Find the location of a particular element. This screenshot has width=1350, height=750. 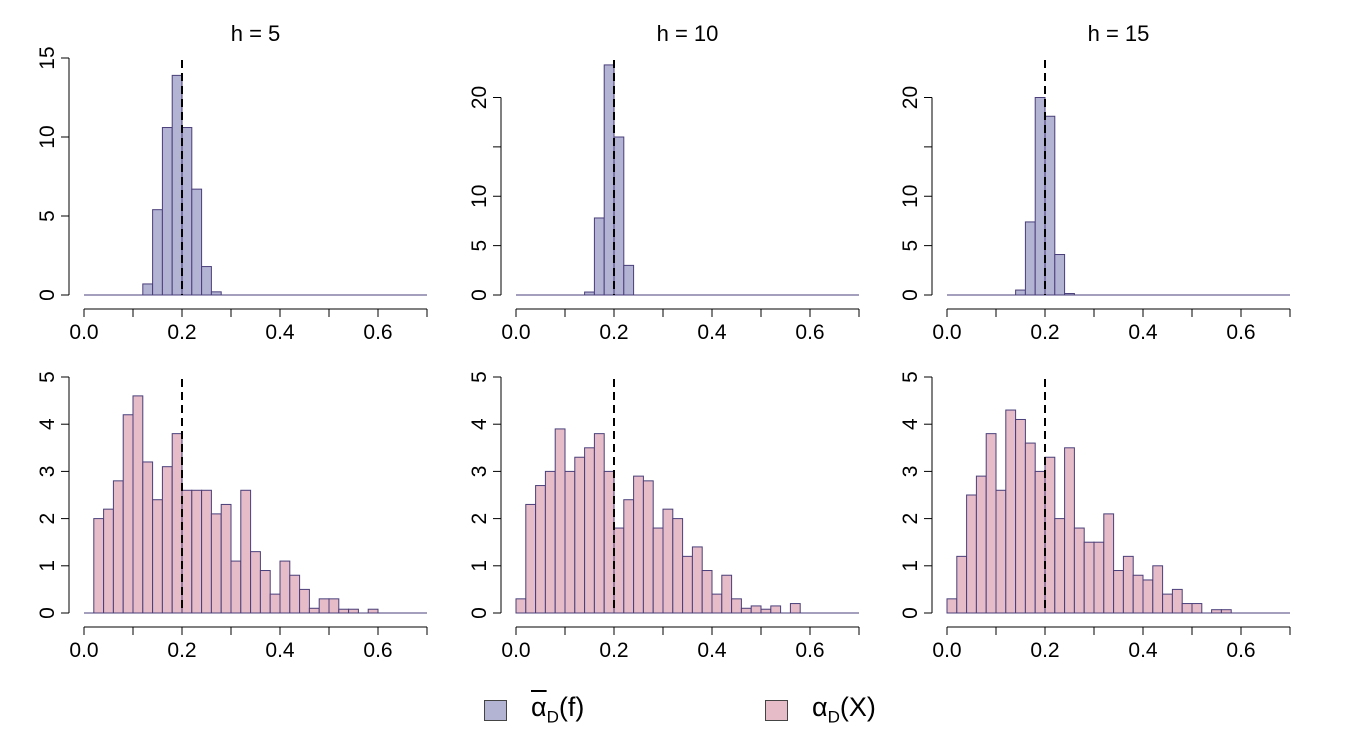

panel-6-y-label-3: 2 is located at coordinates (910, 519).